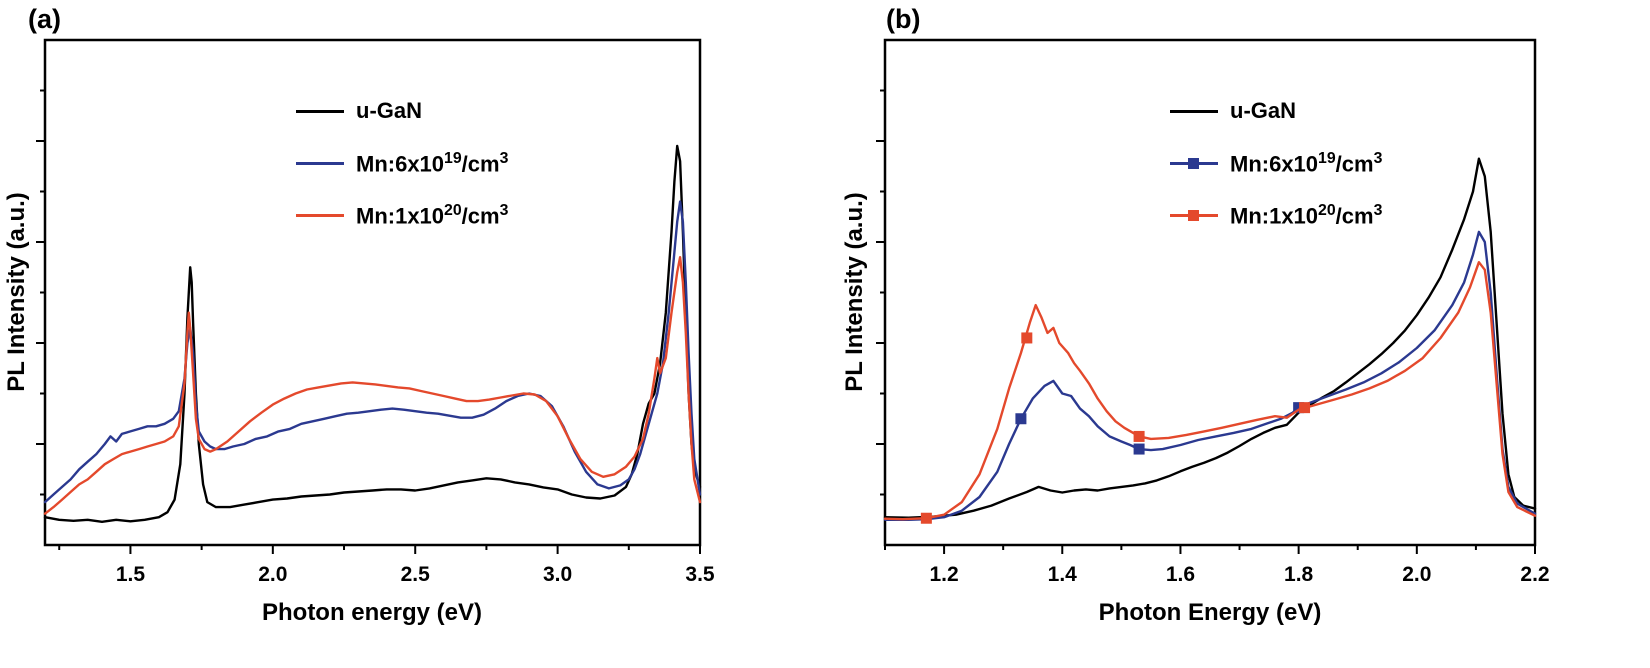  Describe the element at coordinates (903, 19) in the screenshot. I see `panel-b-label: (b)` at that location.